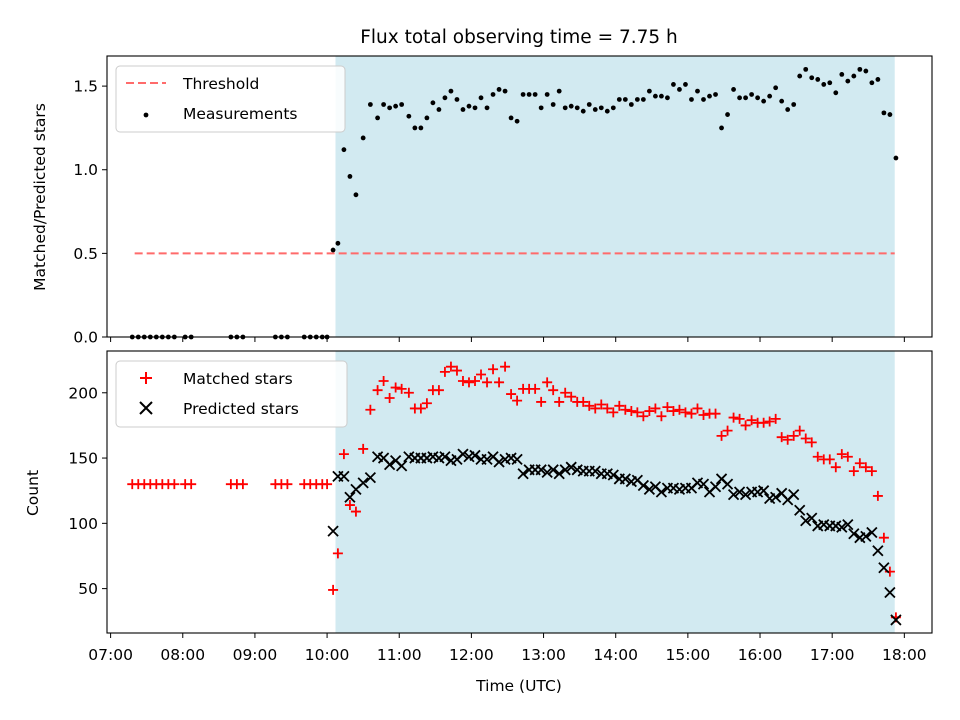  What do you see at coordinates (146, 115) in the screenshot?
I see `legend-measurement-swatch` at bounding box center [146, 115].